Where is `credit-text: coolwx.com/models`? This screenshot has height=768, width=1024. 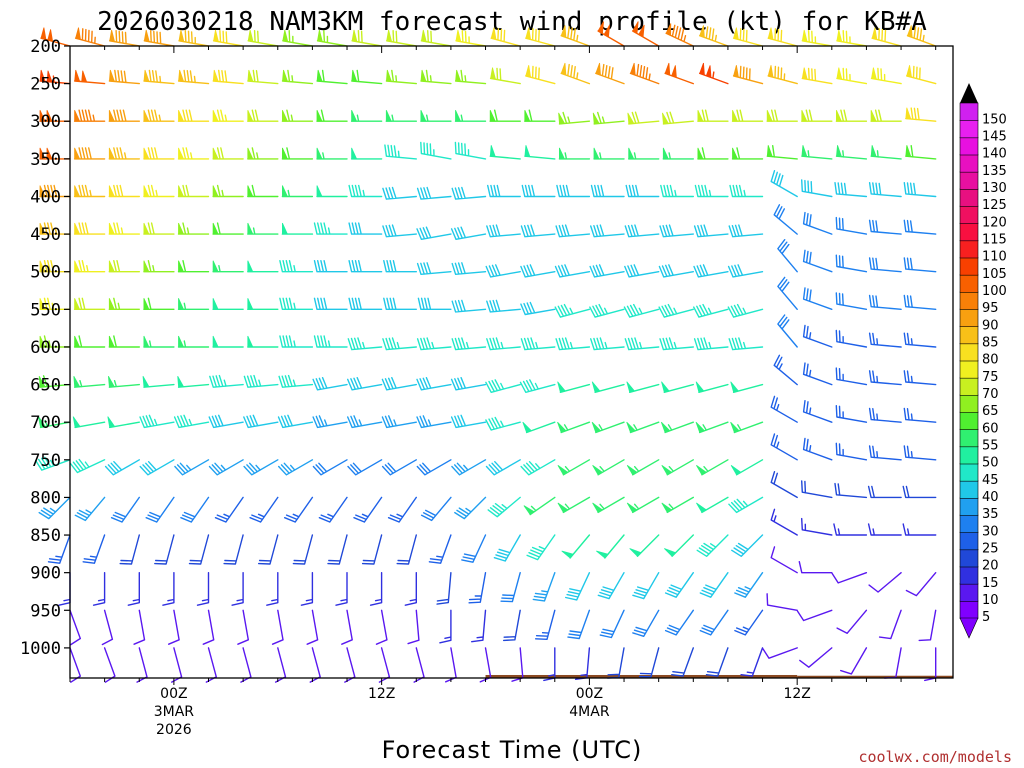 credit-text: coolwx.com/models is located at coordinates (935, 757).